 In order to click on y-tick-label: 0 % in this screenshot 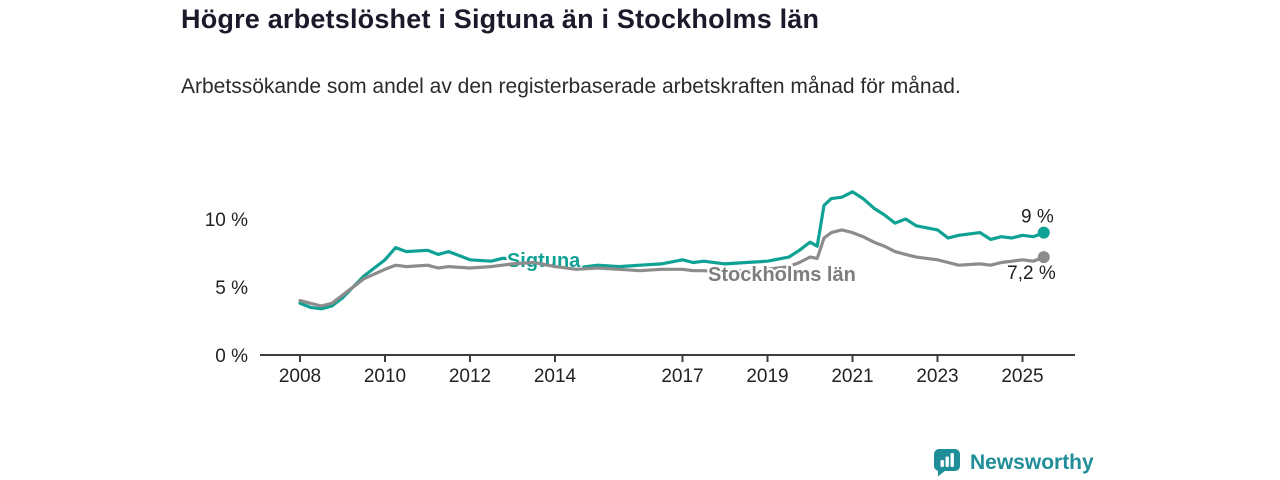, I will do `click(231, 356)`.